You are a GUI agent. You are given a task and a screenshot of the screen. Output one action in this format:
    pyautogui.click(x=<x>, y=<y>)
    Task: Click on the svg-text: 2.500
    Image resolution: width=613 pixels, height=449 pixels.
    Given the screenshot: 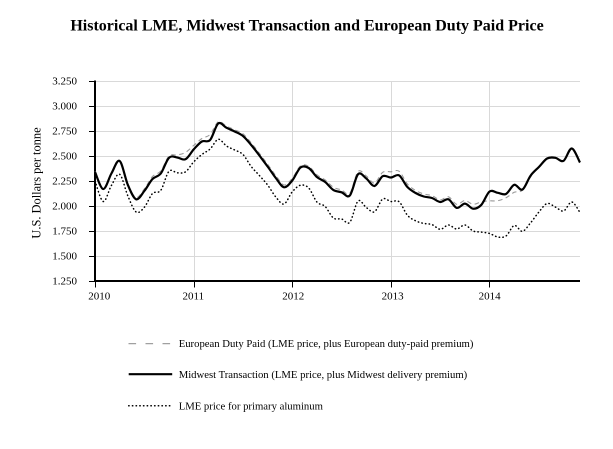 What is the action you would take?
    pyautogui.click(x=64, y=156)
    